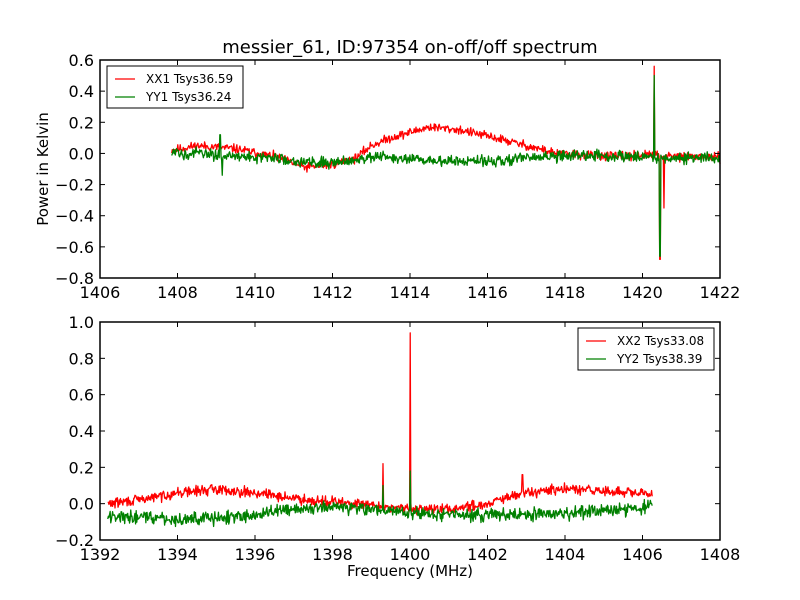  Describe the element at coordinates (565, 554) in the screenshot. I see `x-tick-label: 1404` at that location.